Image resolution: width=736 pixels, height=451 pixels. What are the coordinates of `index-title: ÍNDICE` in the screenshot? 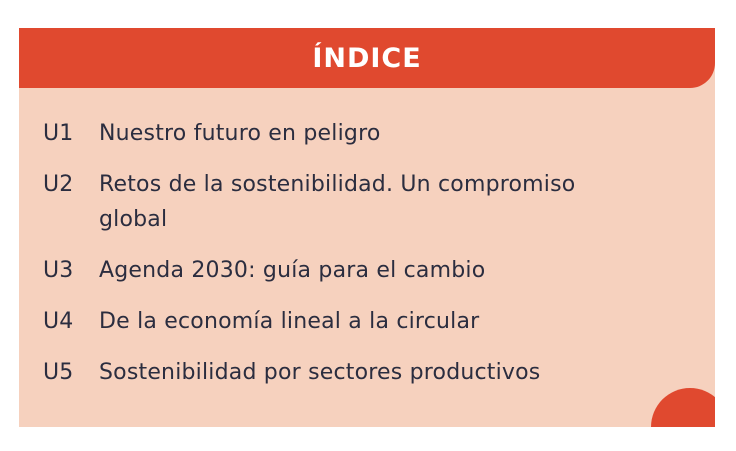 It's located at (367, 58).